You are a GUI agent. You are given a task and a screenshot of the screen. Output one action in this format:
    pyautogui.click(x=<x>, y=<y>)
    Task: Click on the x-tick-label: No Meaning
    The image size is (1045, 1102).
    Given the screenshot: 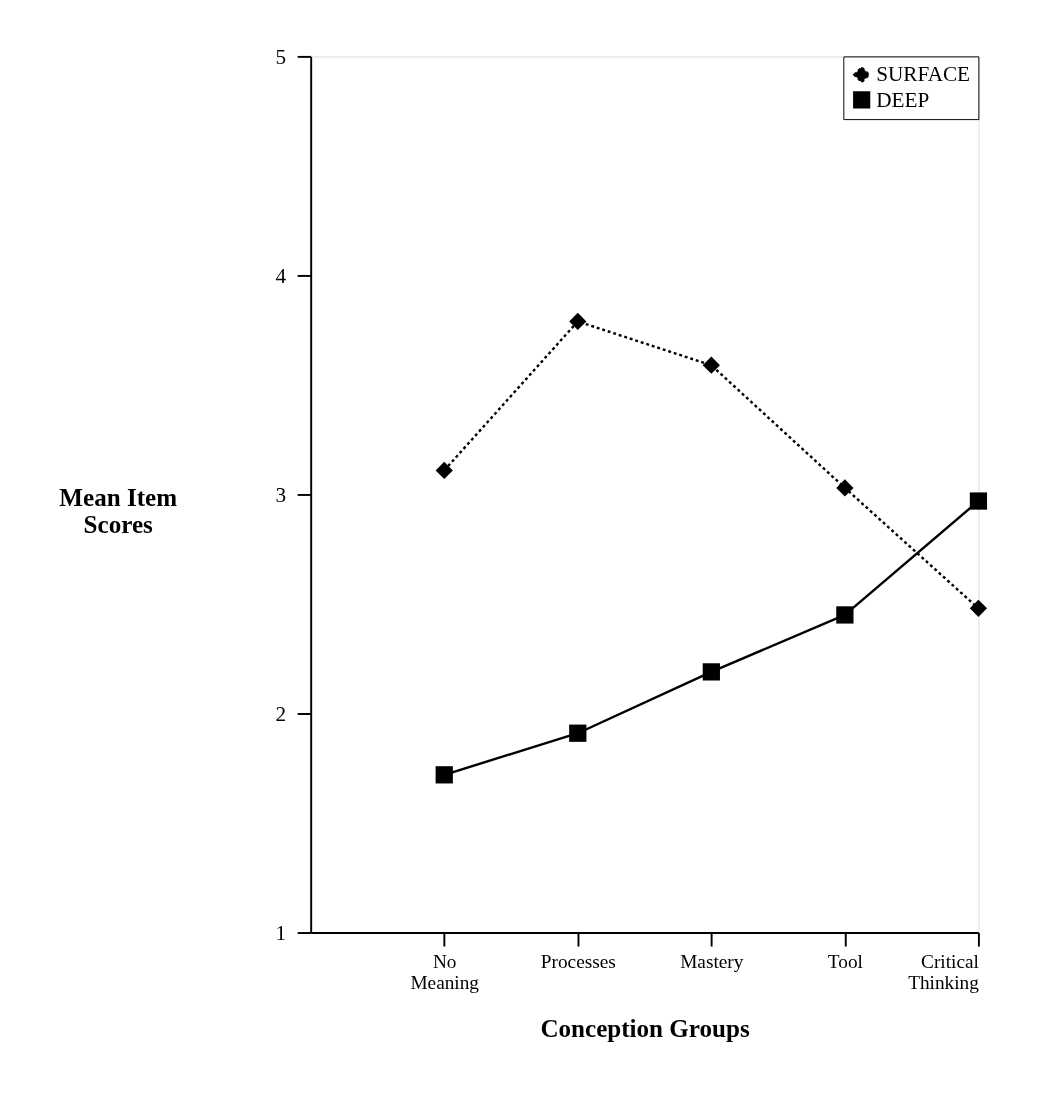 What is the action you would take?
    pyautogui.click(x=445, y=971)
    